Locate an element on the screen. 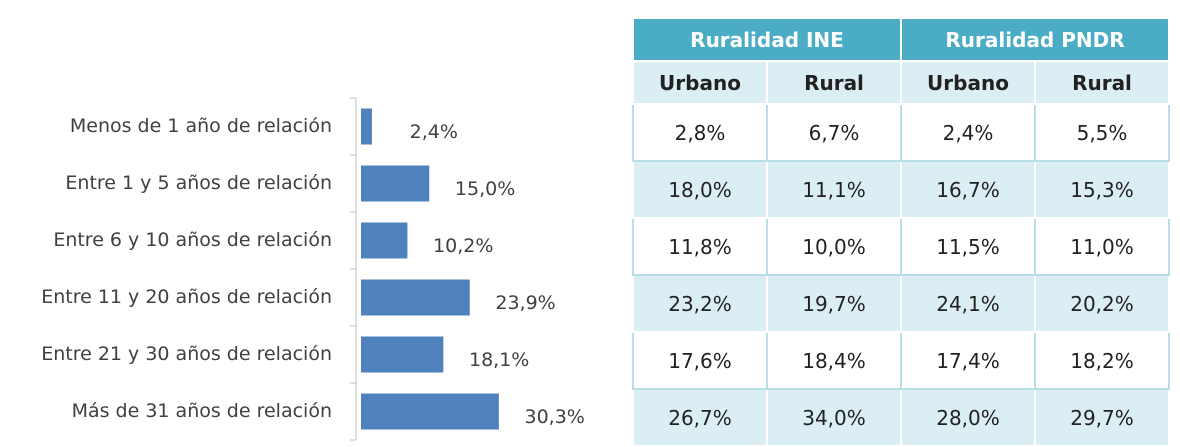  table-cell: 26,7% is located at coordinates (700, 417).